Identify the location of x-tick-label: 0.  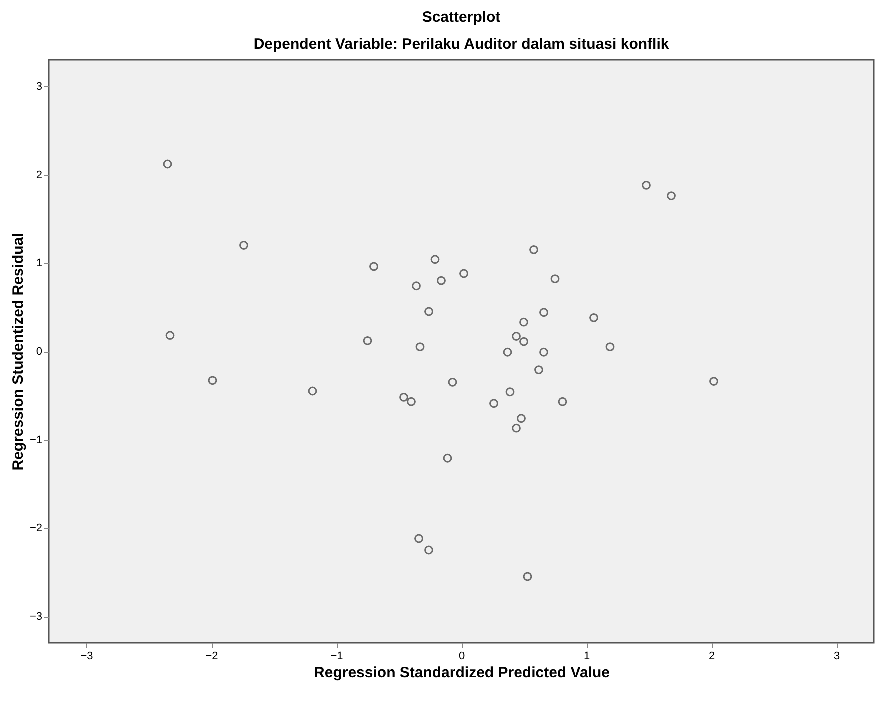
(462, 656).